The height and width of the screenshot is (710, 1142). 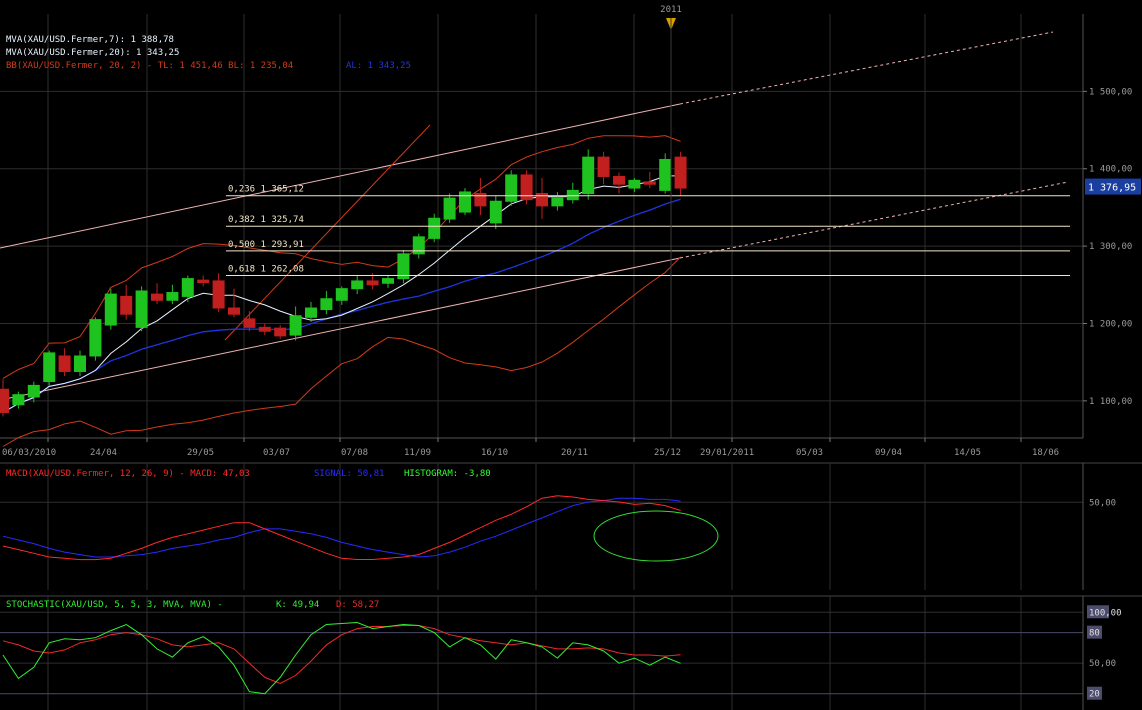 What do you see at coordinates (378, 66) in the screenshot?
I see `bollinger-average-legend: AL: 1 343,25` at bounding box center [378, 66].